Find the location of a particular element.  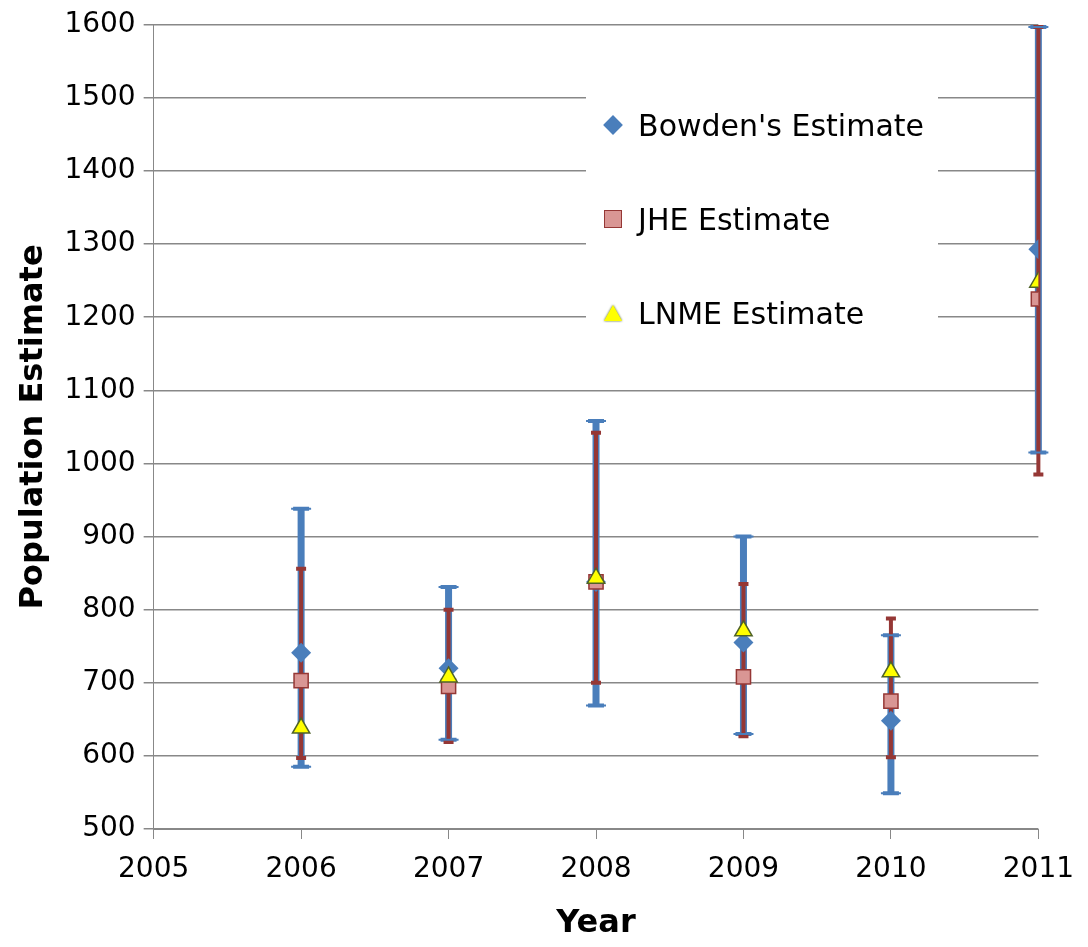

y-tick-label: 1500 is located at coordinates (100, 96).